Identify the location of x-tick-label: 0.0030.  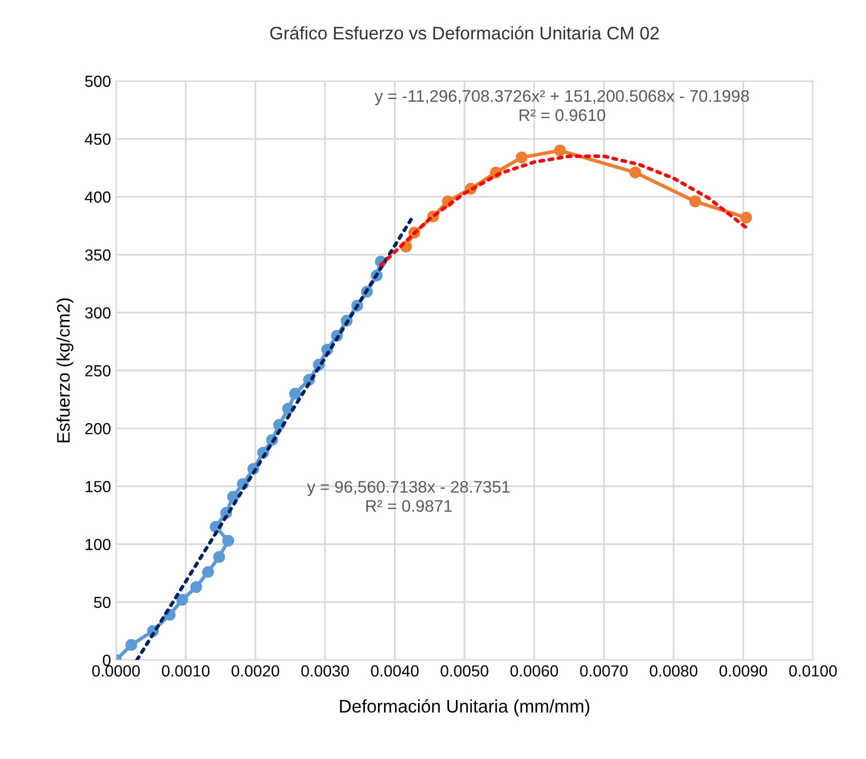
(325, 671).